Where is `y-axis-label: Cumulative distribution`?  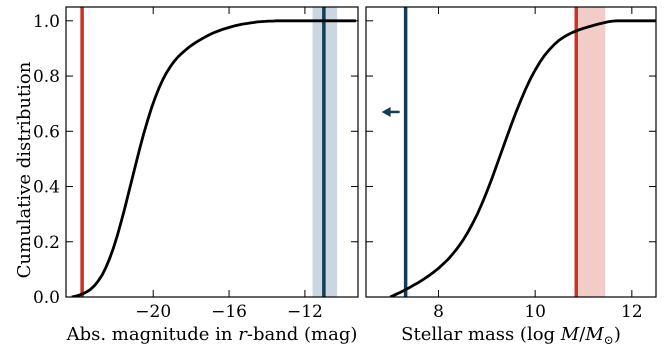
y-axis-label: Cumulative distribution is located at coordinates (24, 169).